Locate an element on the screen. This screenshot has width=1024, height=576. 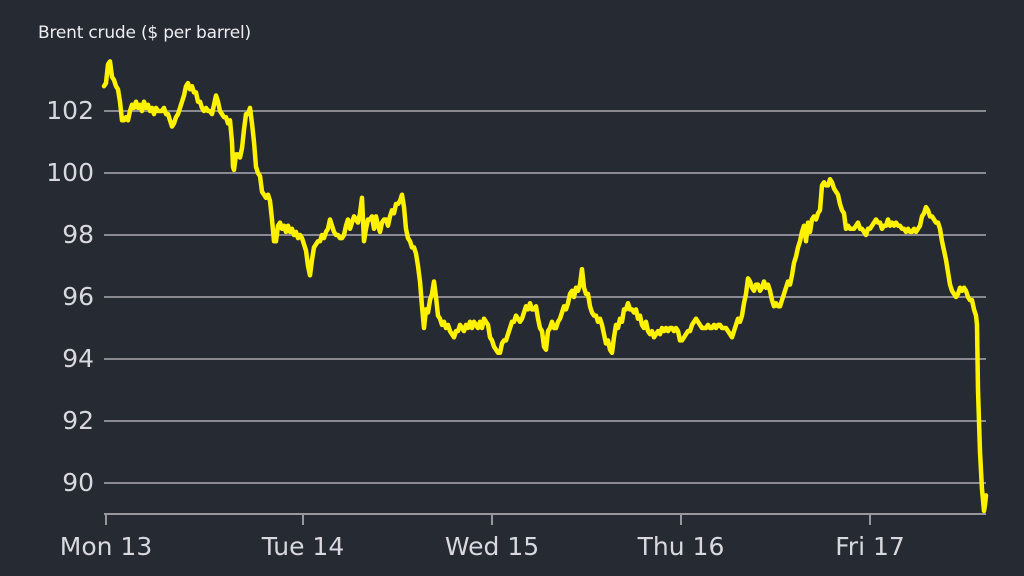
y-tick-label: 98 is located at coordinates (78, 234).